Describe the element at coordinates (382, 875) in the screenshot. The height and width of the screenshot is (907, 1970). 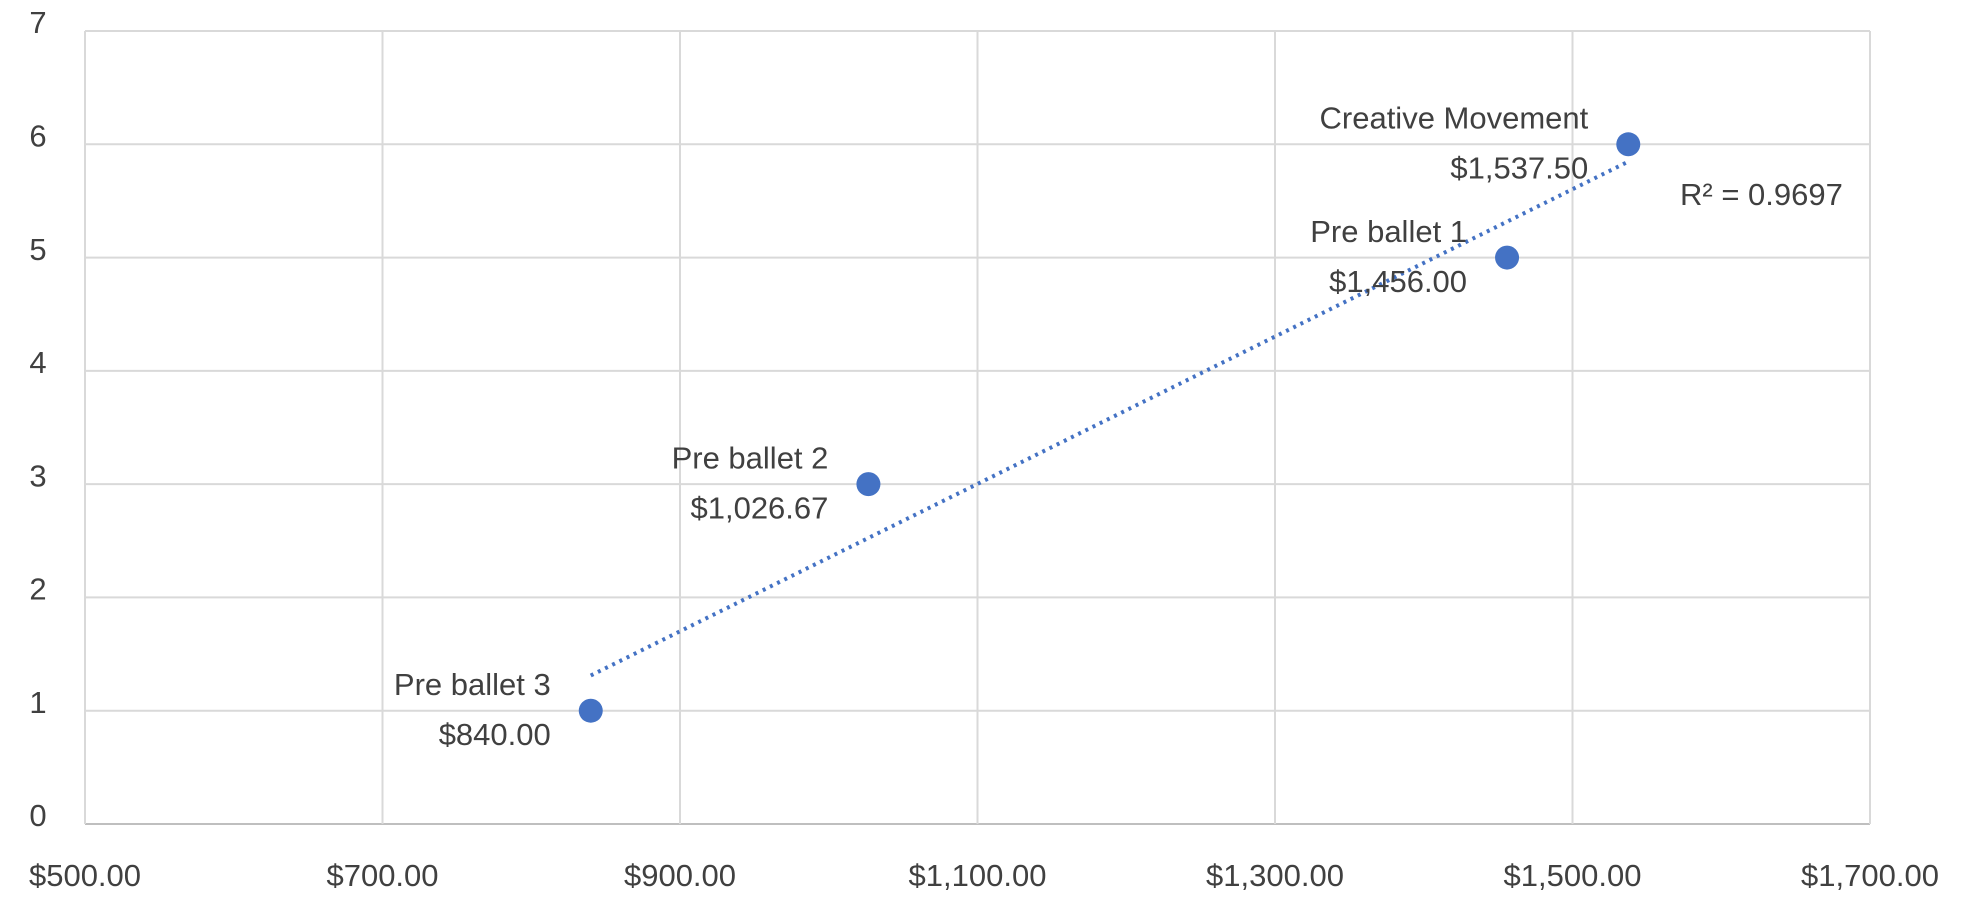
I see `x-tick-label: $700.00` at that location.